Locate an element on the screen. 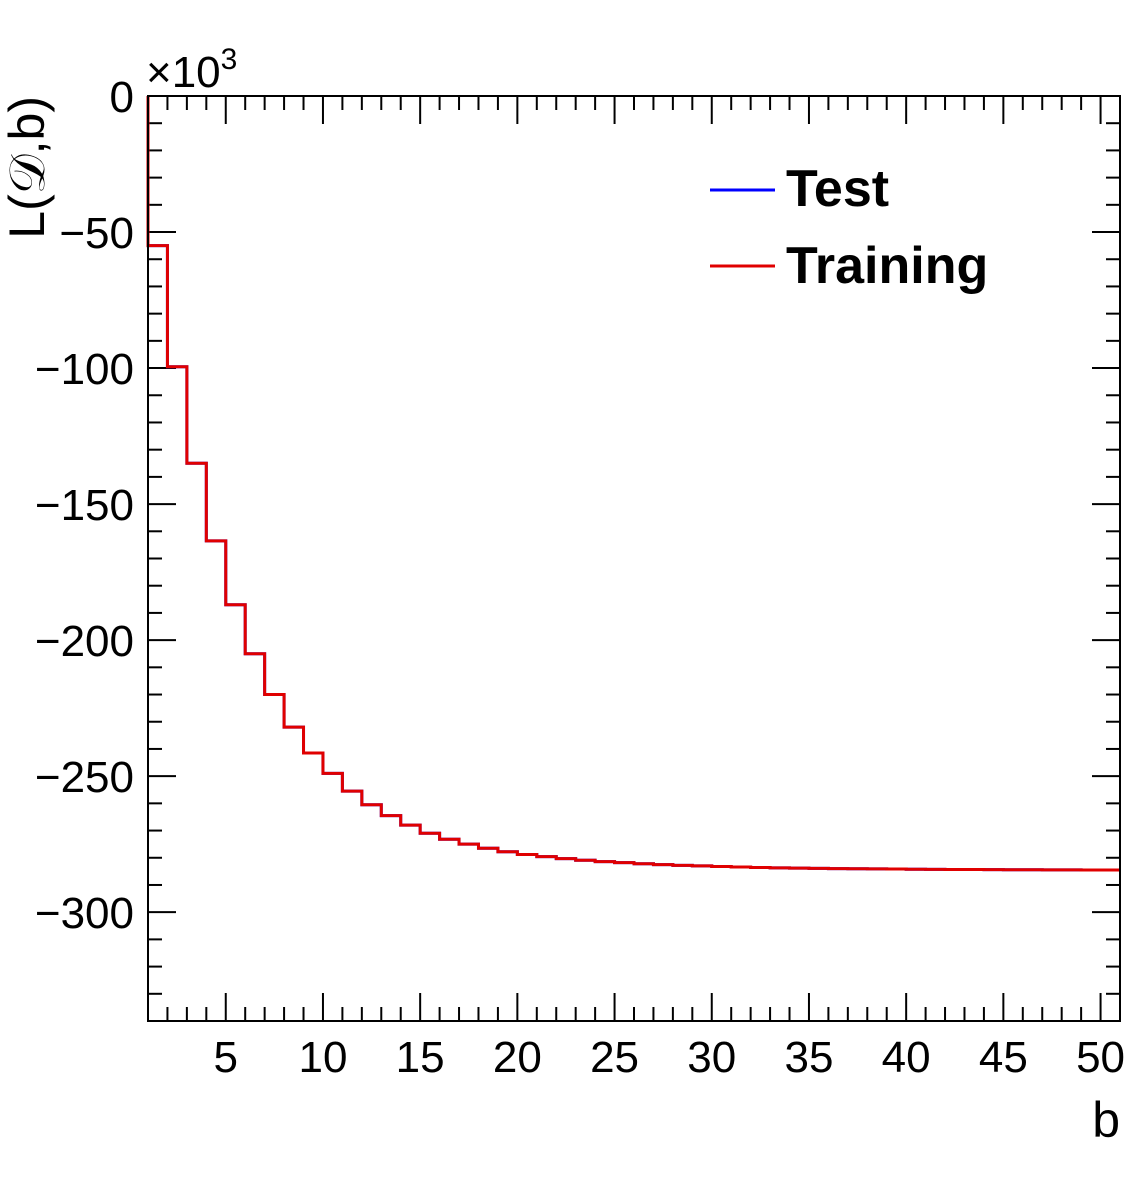  x-tick-label: 50 is located at coordinates (1100, 1057).